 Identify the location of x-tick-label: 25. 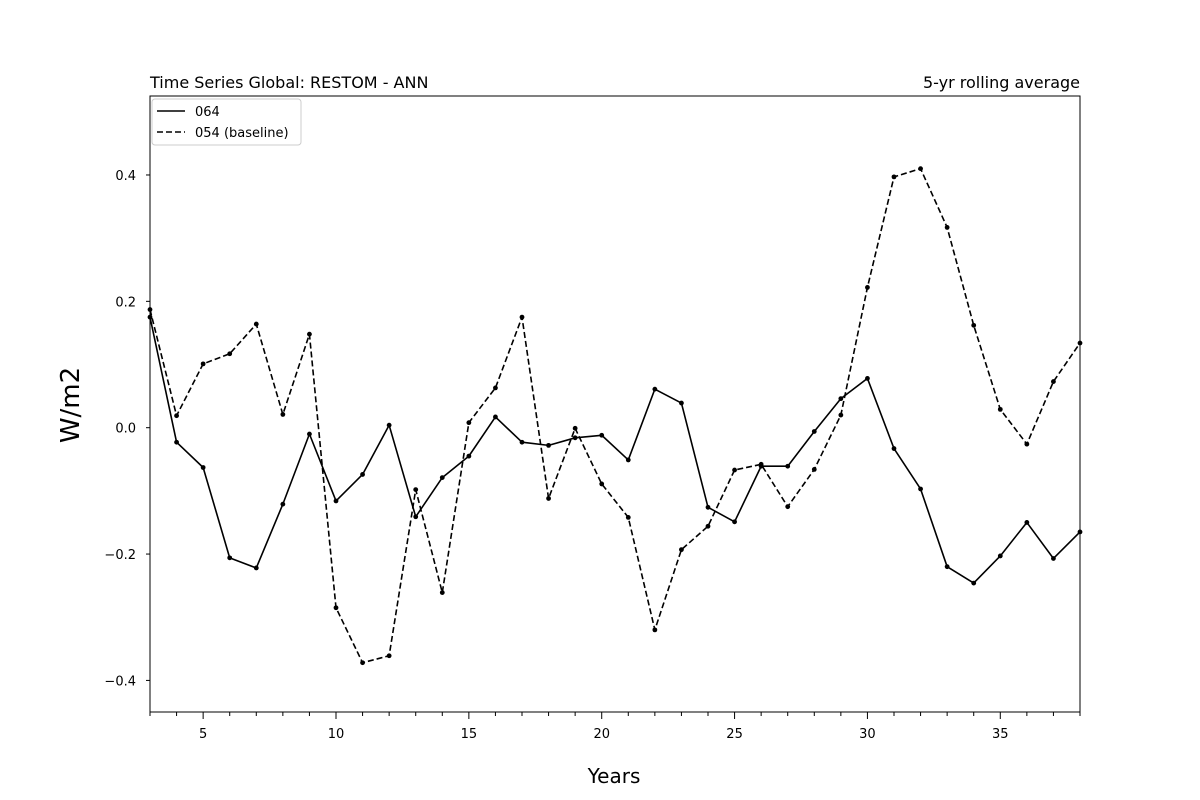
(734, 734).